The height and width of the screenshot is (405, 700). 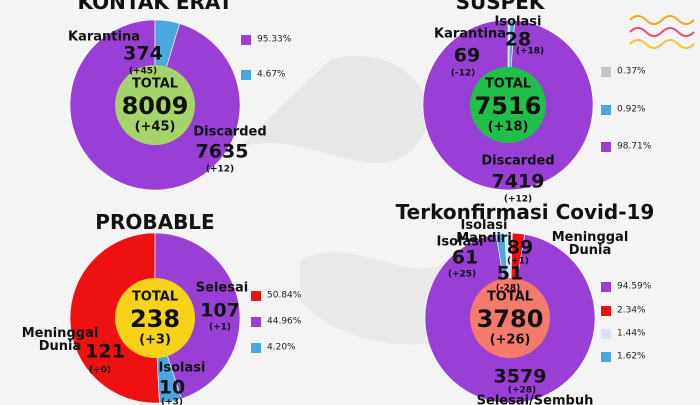 I want to click on category-change: (+45), so click(x=143, y=71).